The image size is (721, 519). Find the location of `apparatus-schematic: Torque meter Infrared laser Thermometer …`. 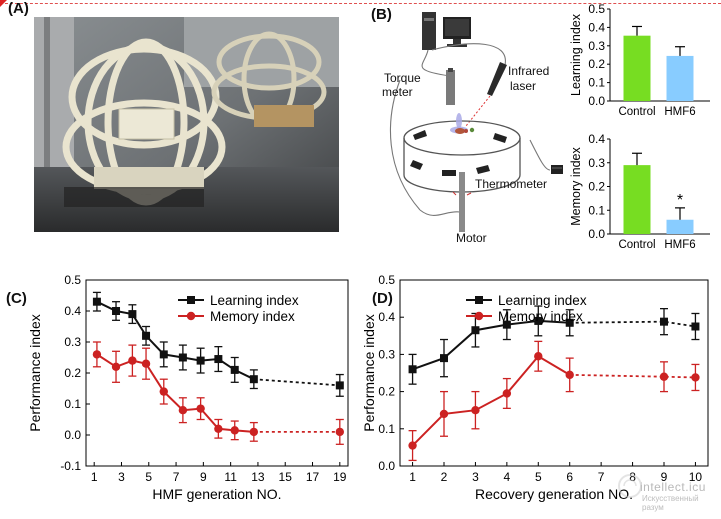

apparatus-schematic: Torque meter Infrared laser Thermometer … is located at coordinates (472, 128).